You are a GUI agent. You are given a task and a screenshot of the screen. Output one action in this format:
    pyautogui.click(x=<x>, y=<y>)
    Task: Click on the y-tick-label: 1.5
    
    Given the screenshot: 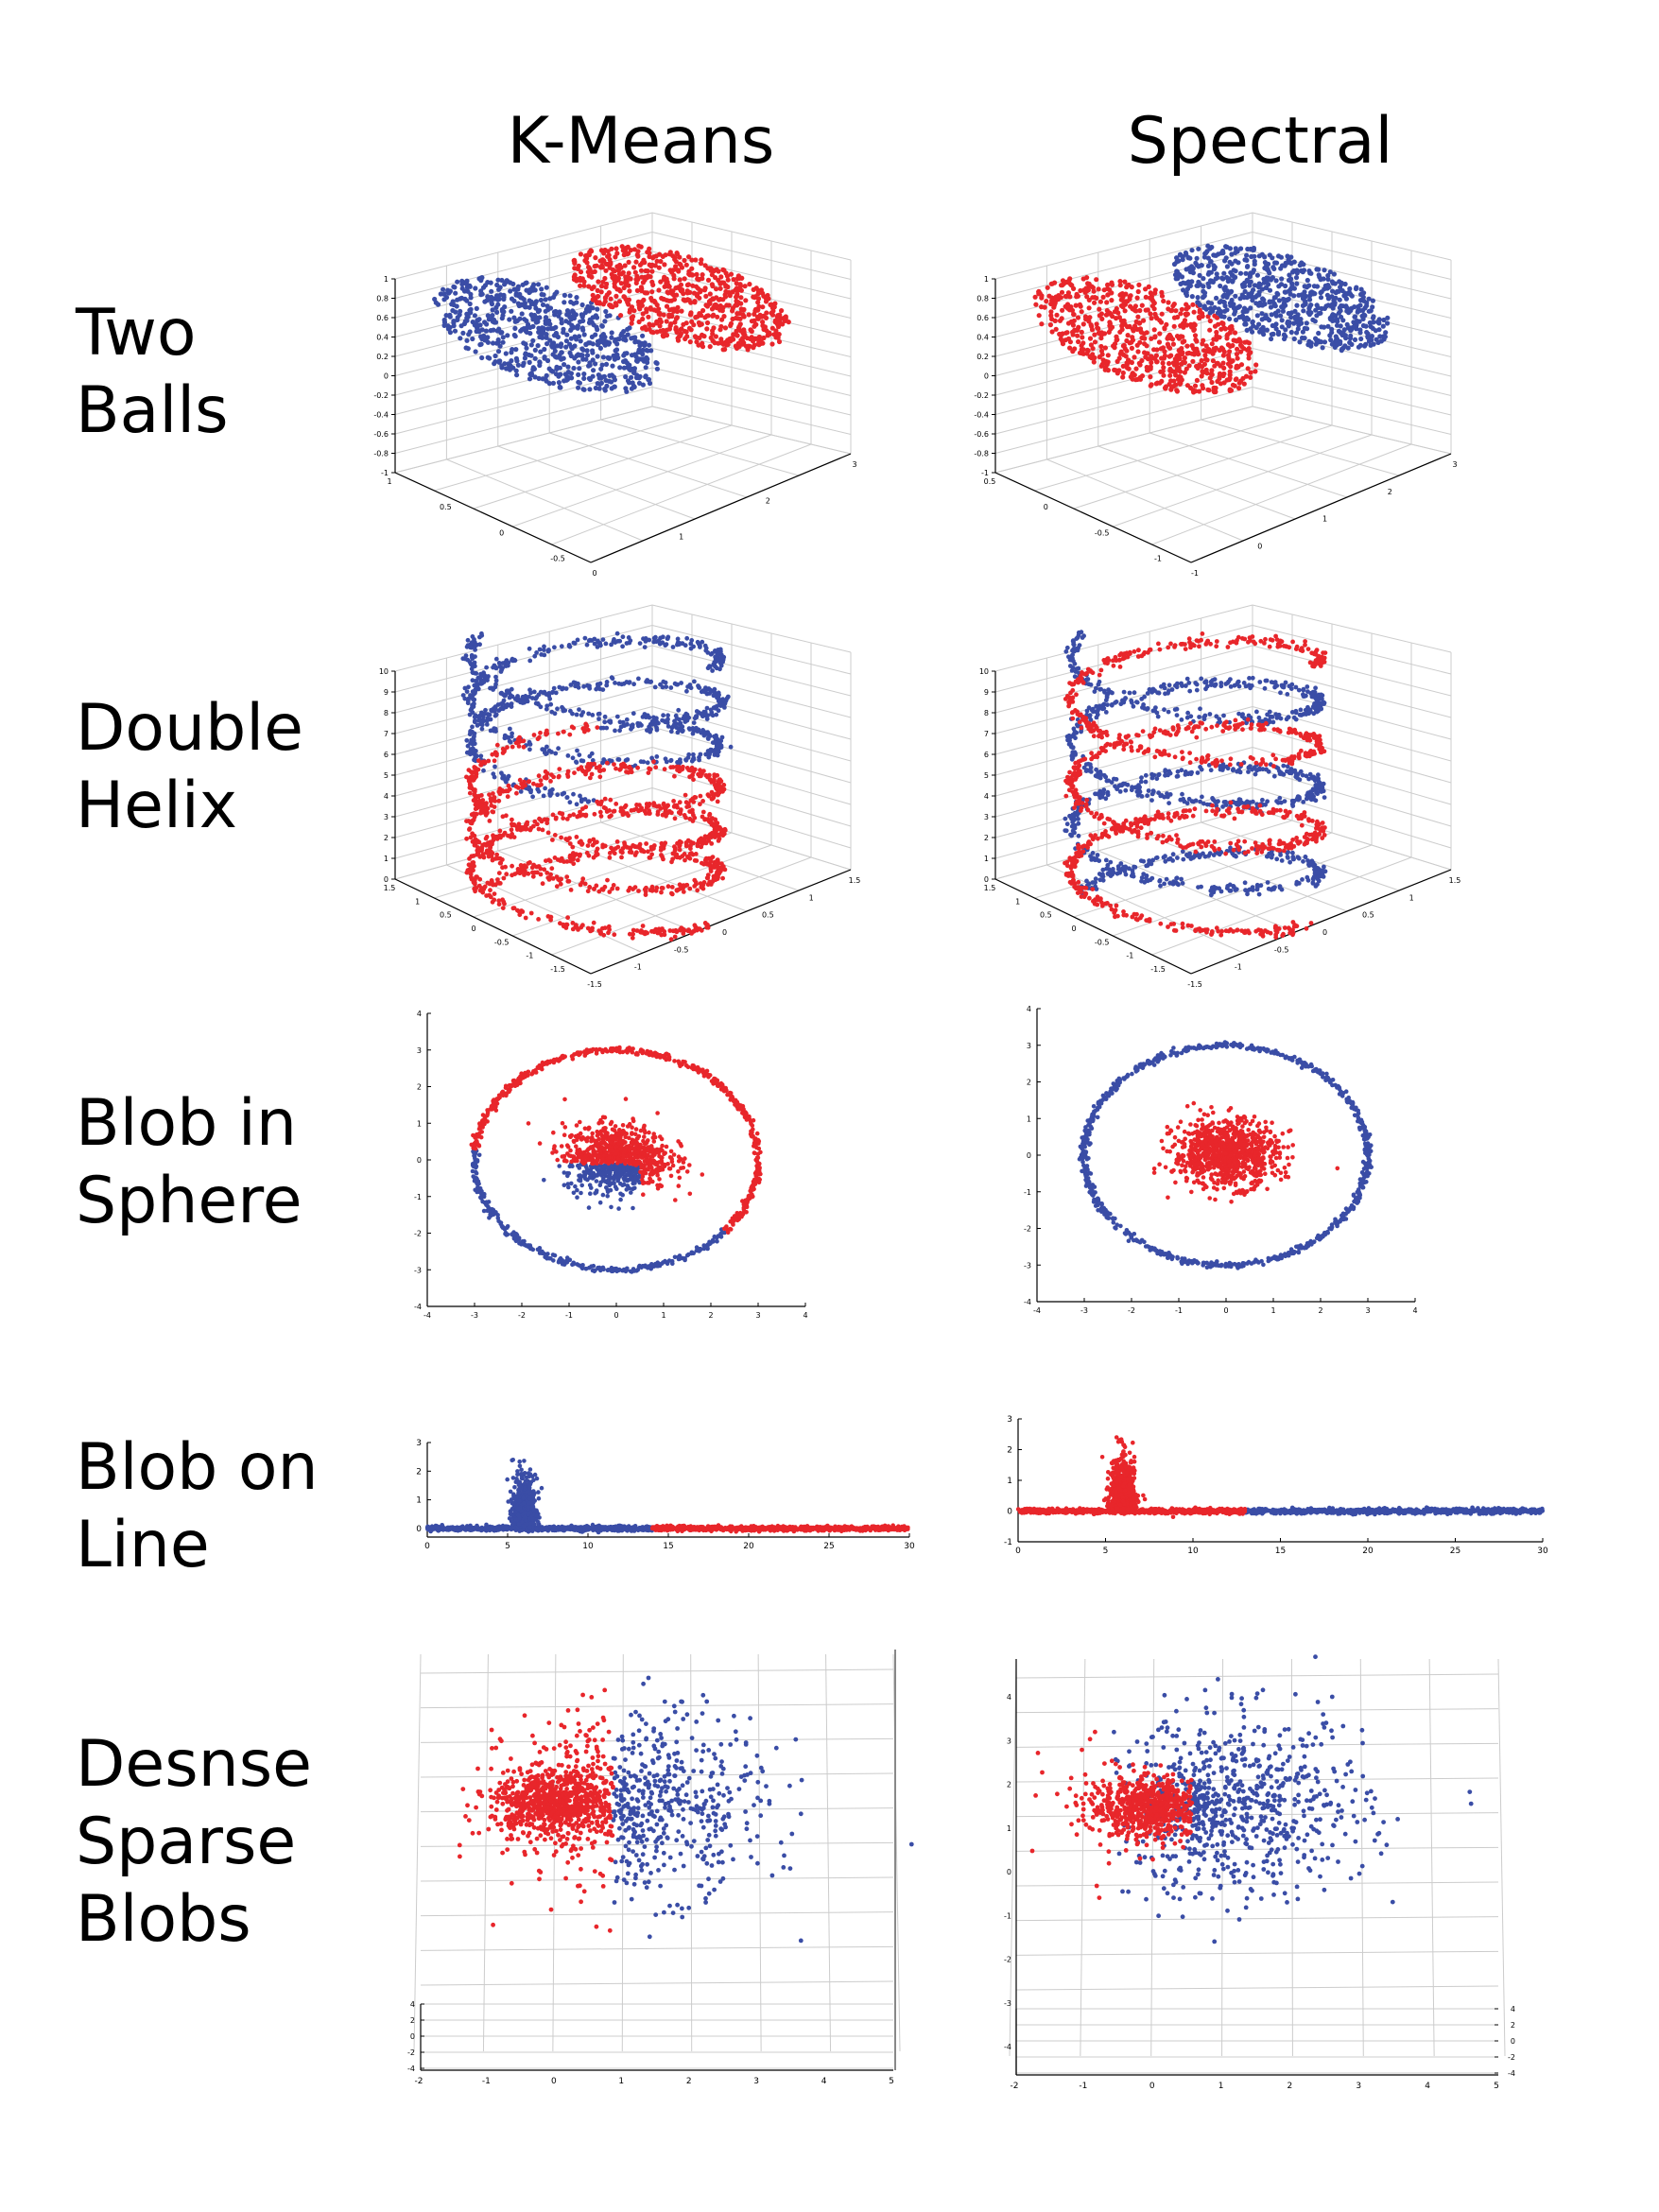 What is the action you would take?
    pyautogui.click(x=390, y=888)
    